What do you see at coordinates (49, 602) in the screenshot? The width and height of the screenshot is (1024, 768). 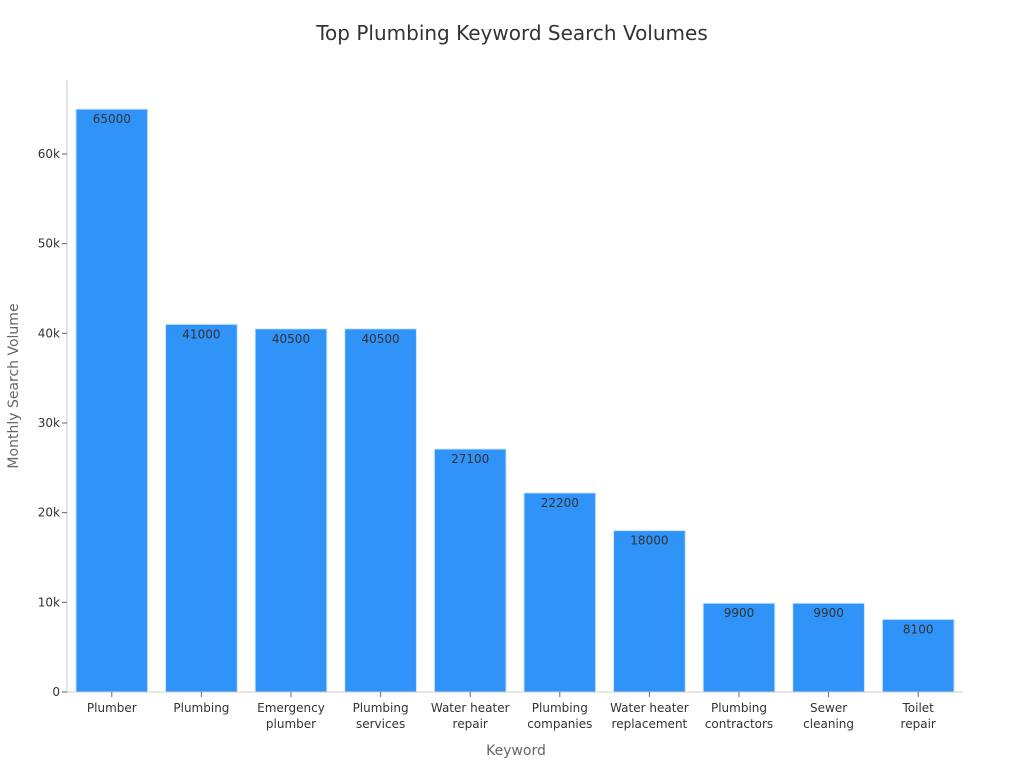 I see `y-tick-label: 10k` at bounding box center [49, 602].